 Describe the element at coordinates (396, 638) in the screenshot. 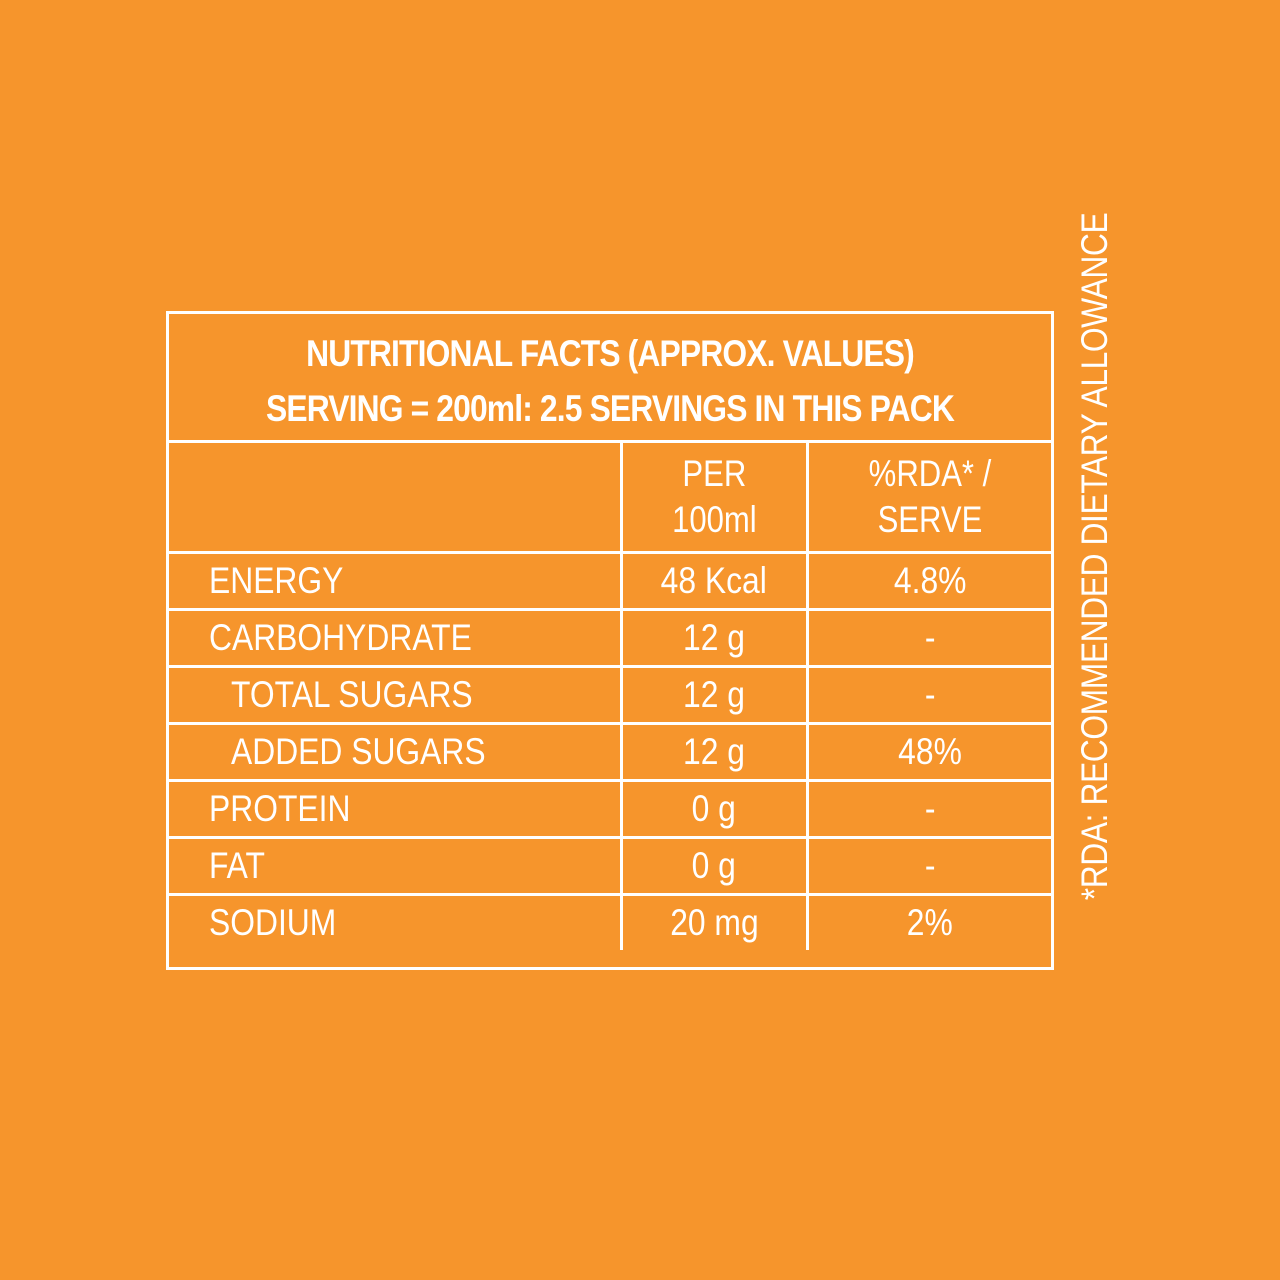

I see `nutrient-name: CARBOHYDRATE` at that location.